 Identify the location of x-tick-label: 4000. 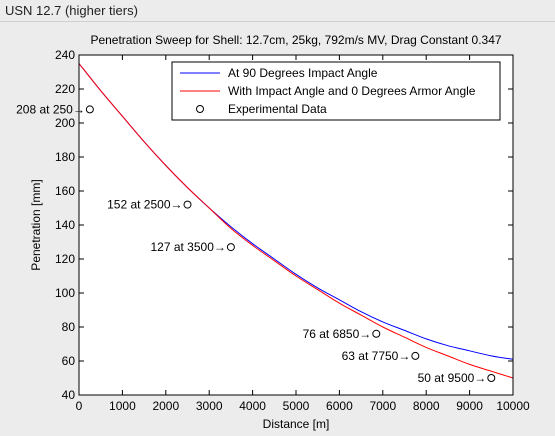
(252, 406).